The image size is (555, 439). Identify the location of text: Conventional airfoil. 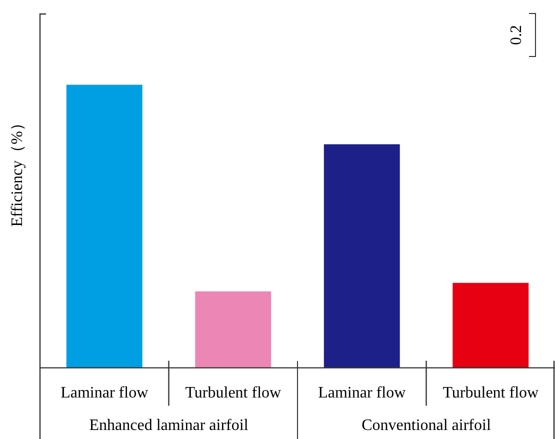
(427, 425).